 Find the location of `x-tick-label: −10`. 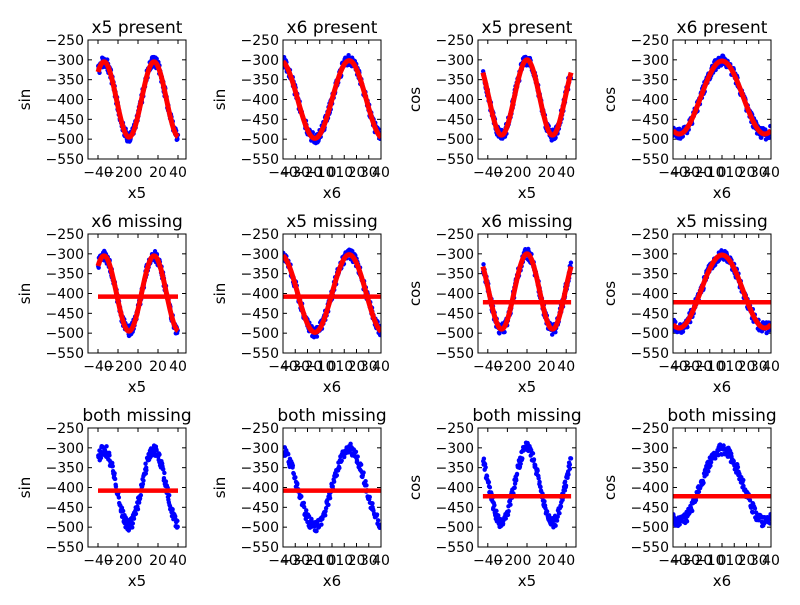

x-tick-label: −10 is located at coordinates (320, 367).